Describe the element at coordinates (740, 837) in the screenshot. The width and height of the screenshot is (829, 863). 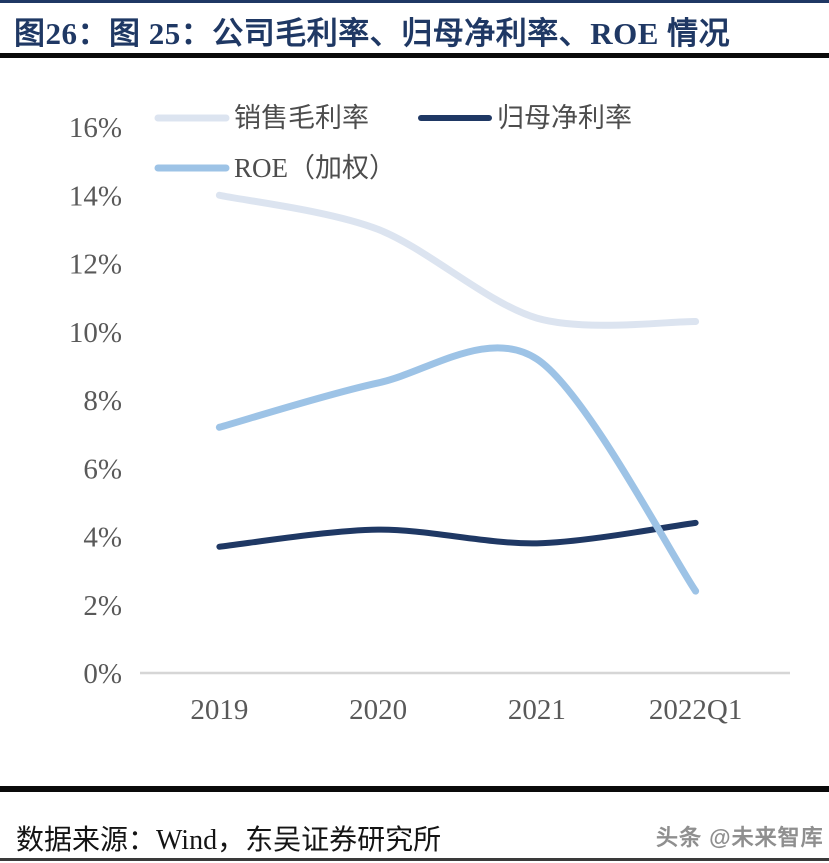
I see `watermark-text: 头条 @未来智库` at that location.